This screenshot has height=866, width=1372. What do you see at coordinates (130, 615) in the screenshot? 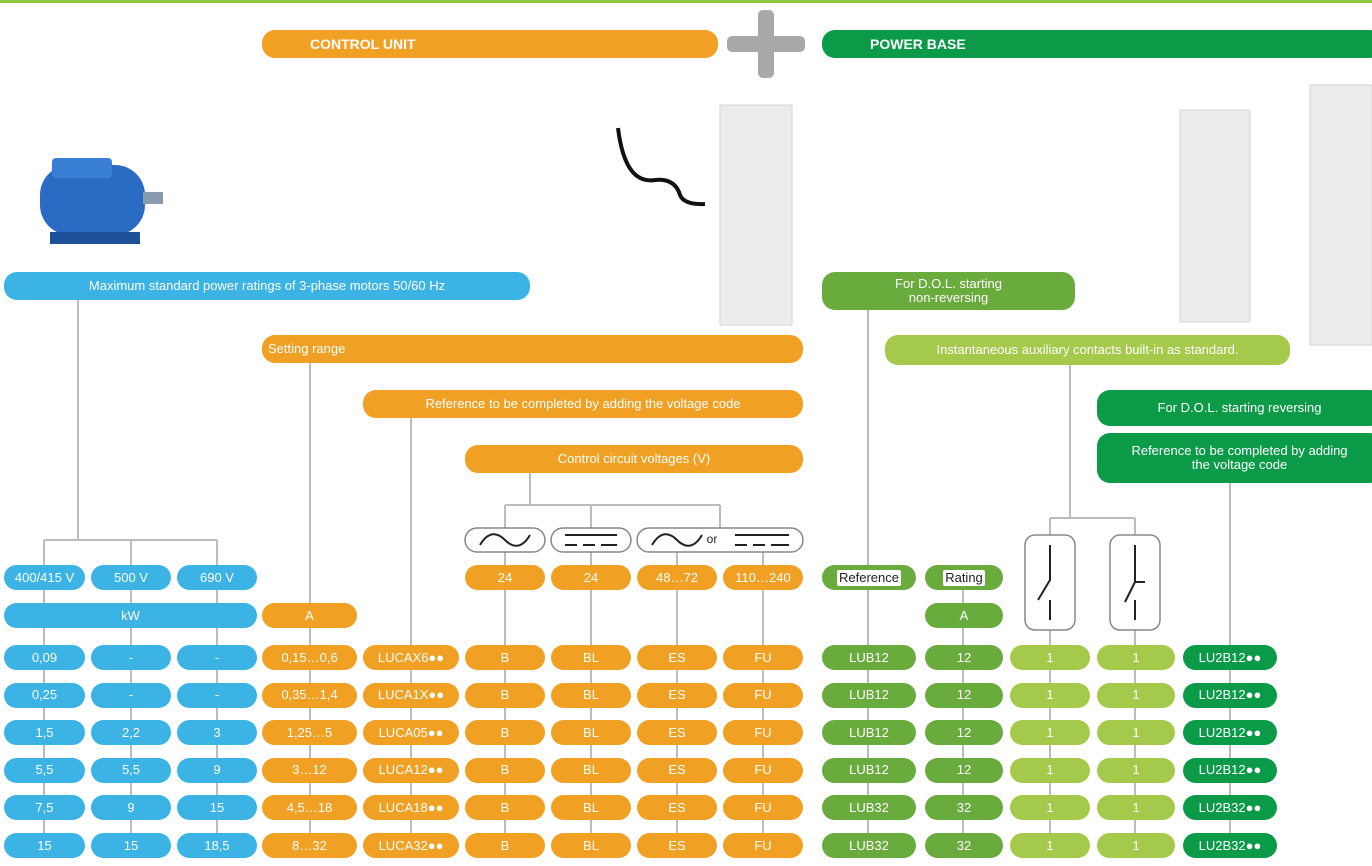
I see `power-unit: kW` at bounding box center [130, 615].